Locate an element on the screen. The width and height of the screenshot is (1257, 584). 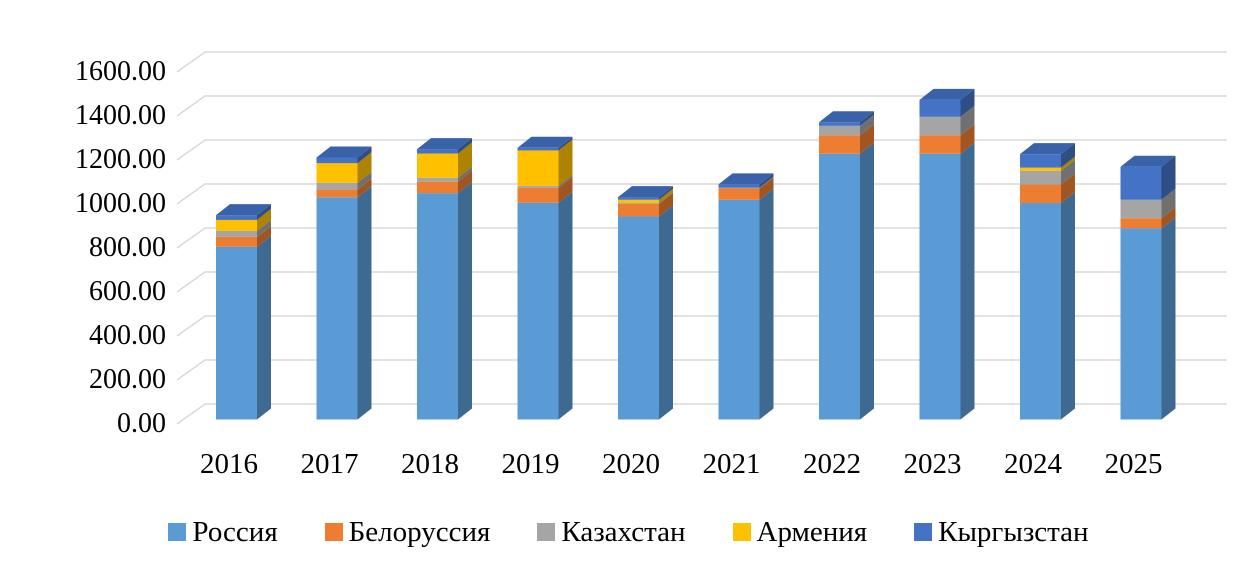
y-tick-label: 800.00 is located at coordinates (127, 247).